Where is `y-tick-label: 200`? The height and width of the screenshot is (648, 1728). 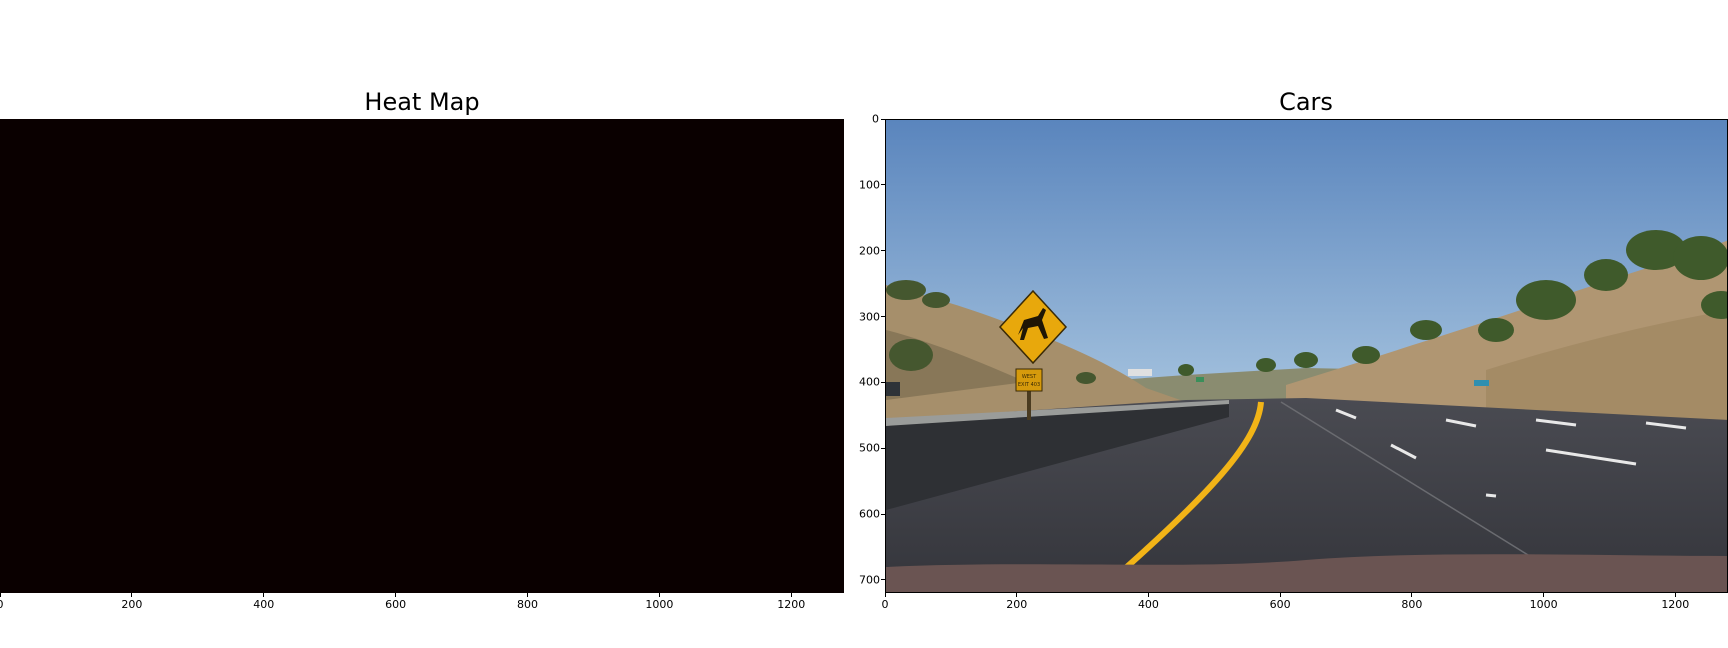
y-tick-label: 200 is located at coordinates (869, 251).